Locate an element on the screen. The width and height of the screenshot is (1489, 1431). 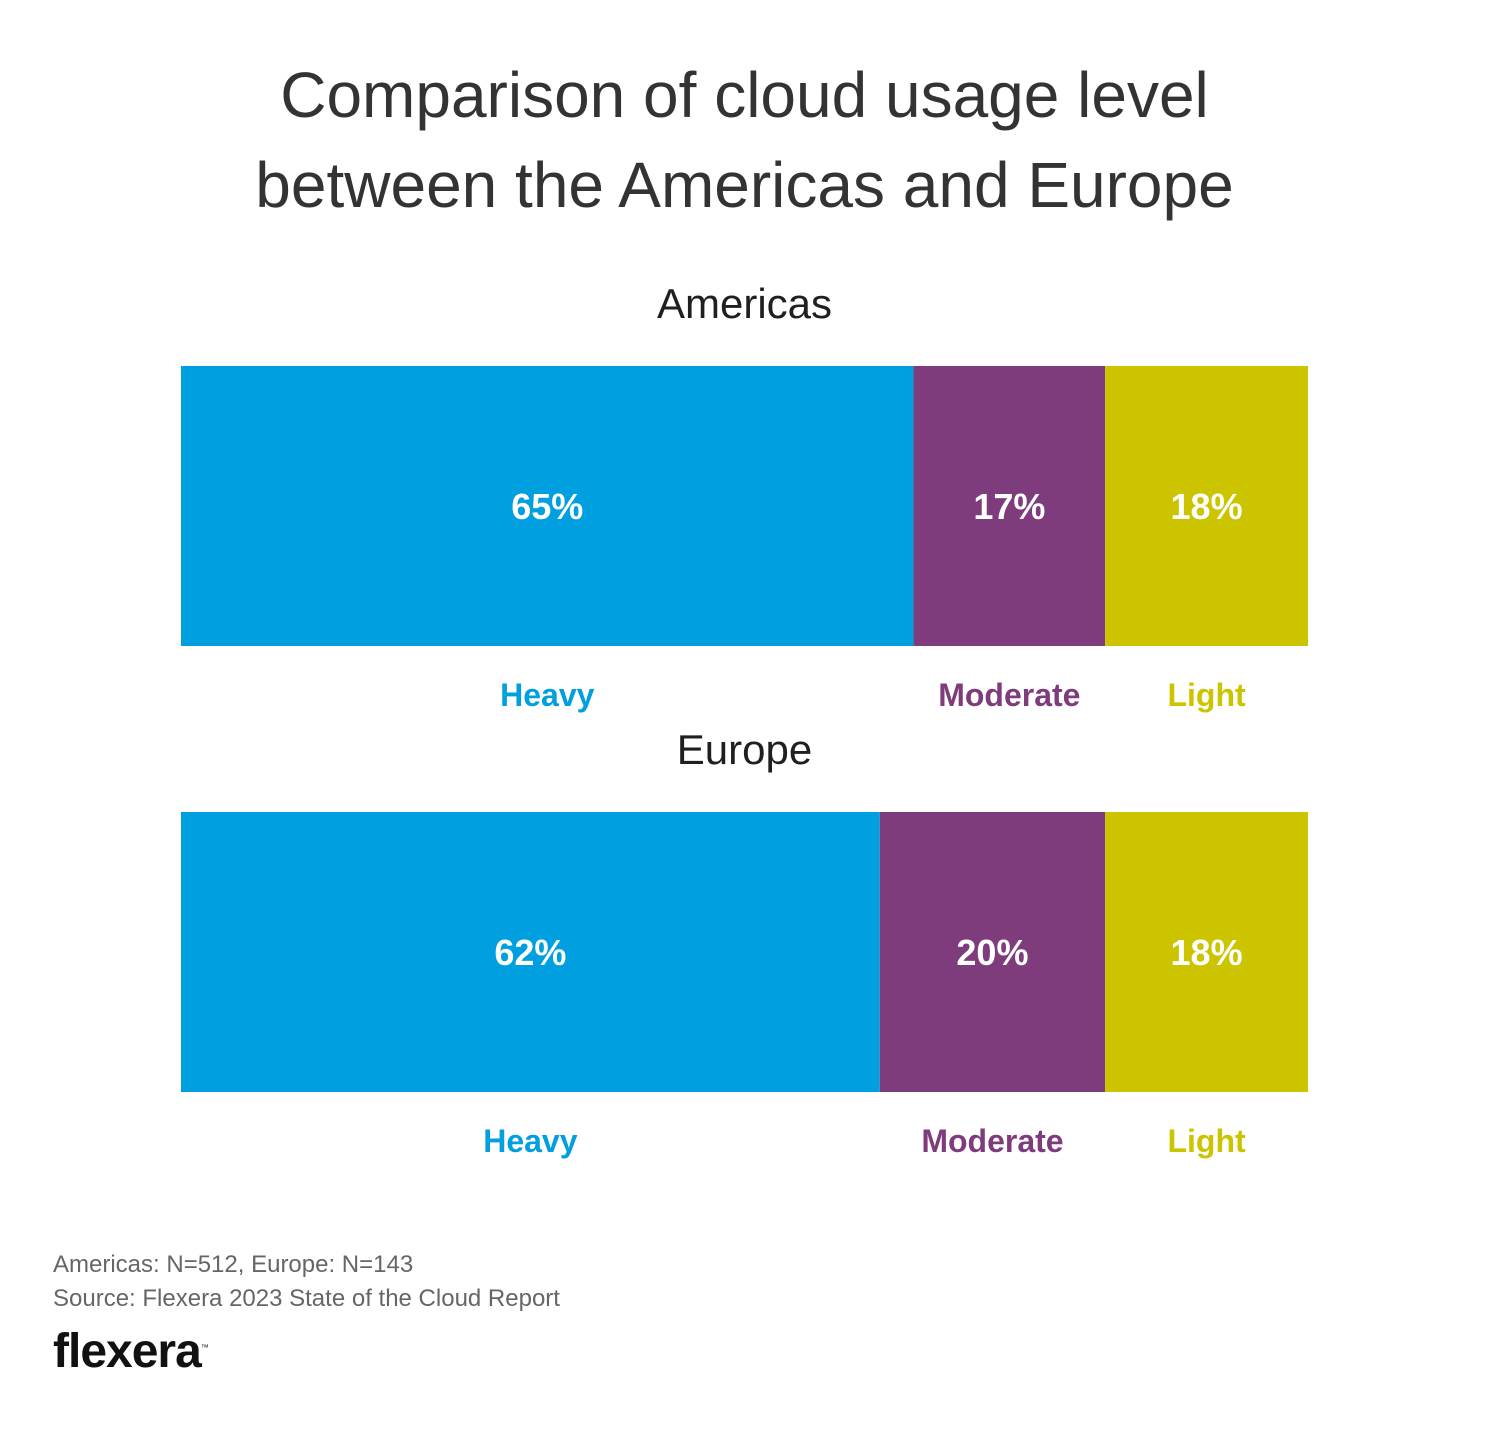
series-label-europe-light: Light is located at coordinates (1206, 1141).